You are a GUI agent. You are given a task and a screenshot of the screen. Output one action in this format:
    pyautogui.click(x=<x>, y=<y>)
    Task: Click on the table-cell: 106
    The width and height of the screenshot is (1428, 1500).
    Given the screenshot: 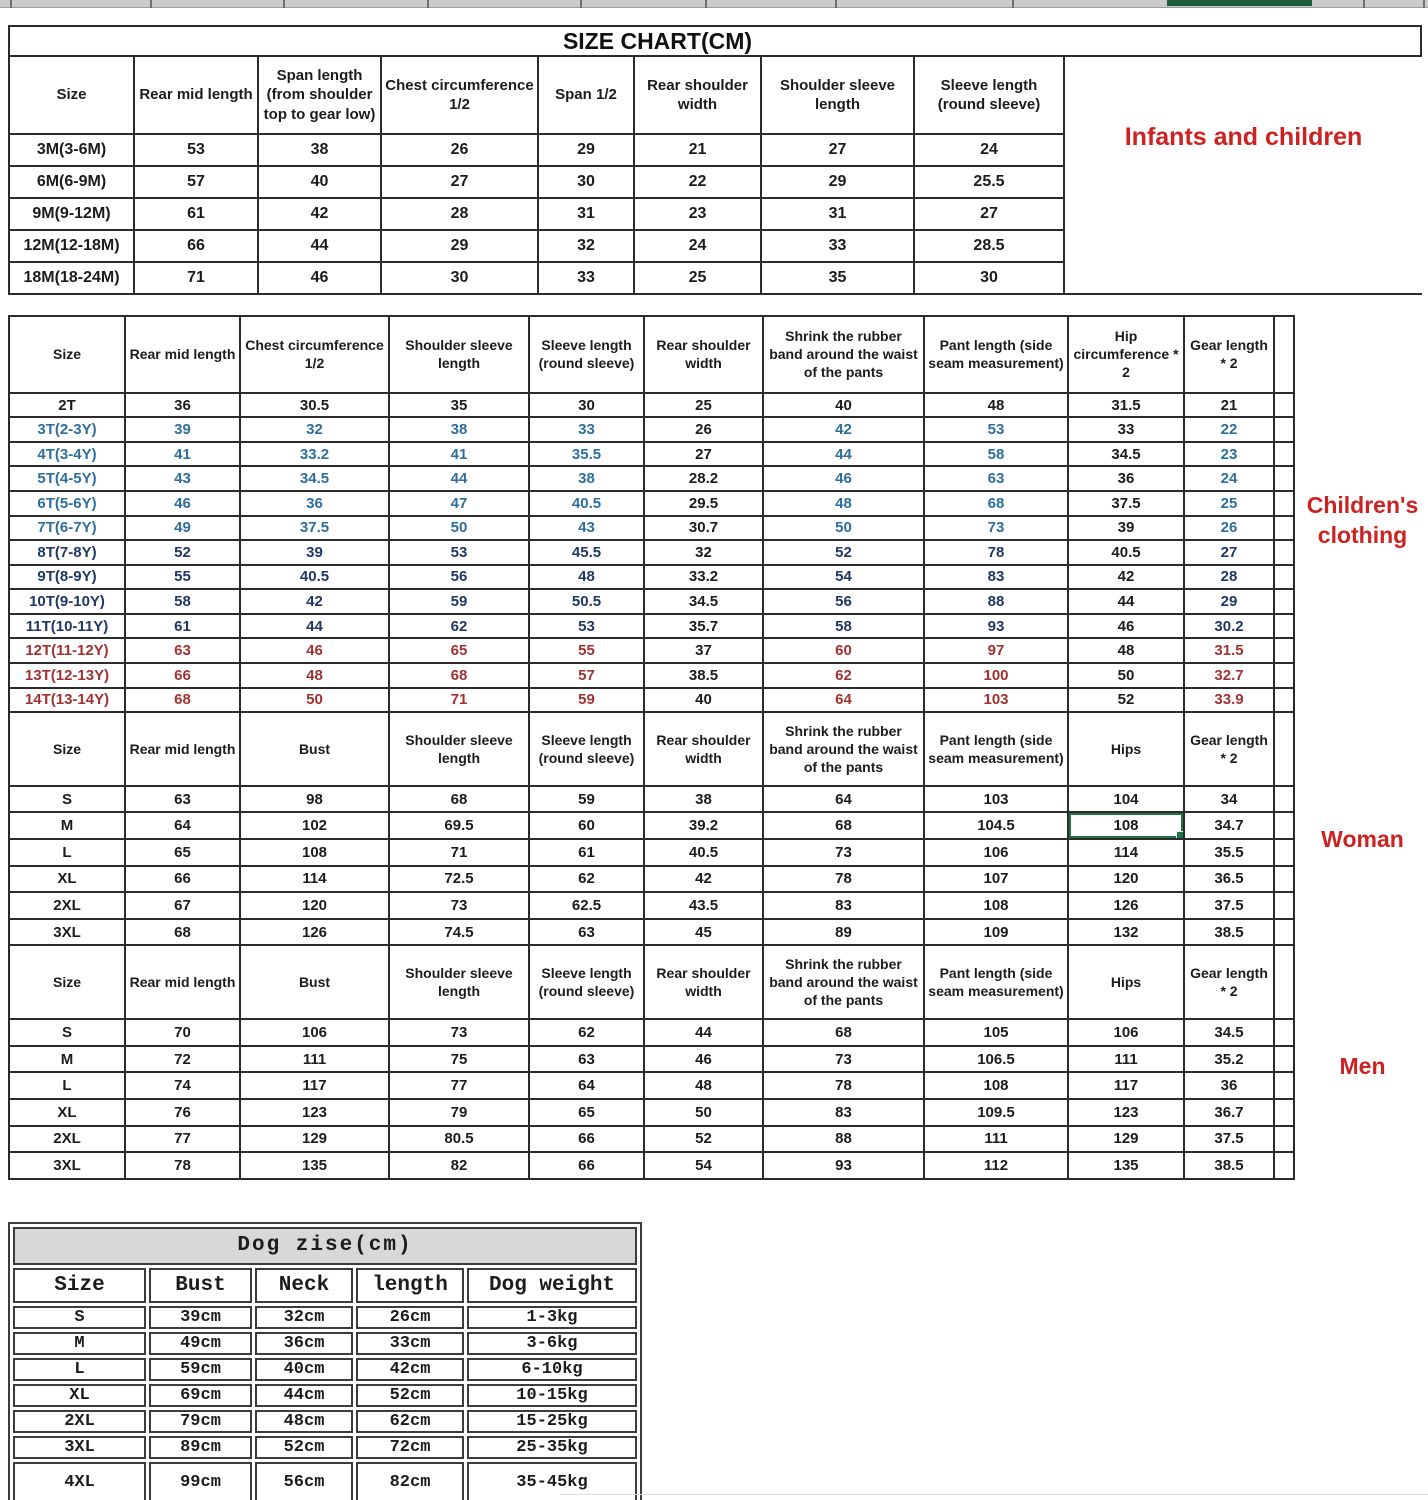 What is the action you would take?
    pyautogui.click(x=996, y=852)
    